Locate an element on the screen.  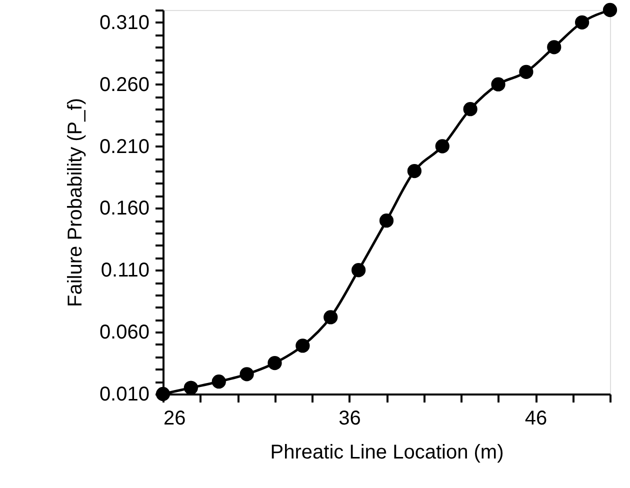
y-tick-label: 0.310 is located at coordinates (124, 23).